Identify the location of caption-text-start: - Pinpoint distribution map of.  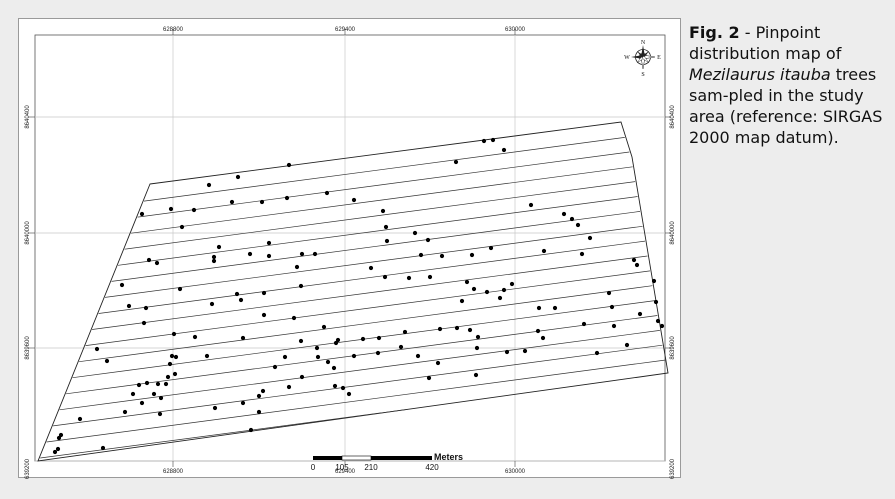
(765, 43).